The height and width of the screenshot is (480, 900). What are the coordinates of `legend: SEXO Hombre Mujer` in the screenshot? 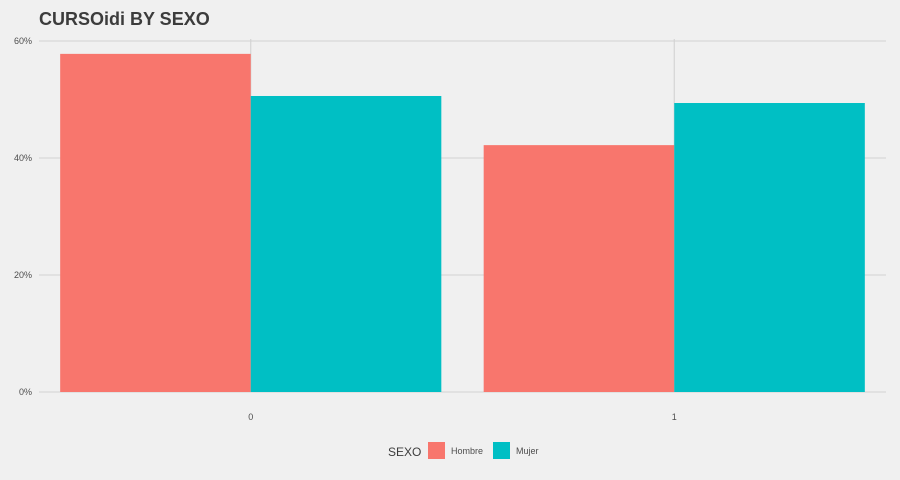 It's located at (463, 450).